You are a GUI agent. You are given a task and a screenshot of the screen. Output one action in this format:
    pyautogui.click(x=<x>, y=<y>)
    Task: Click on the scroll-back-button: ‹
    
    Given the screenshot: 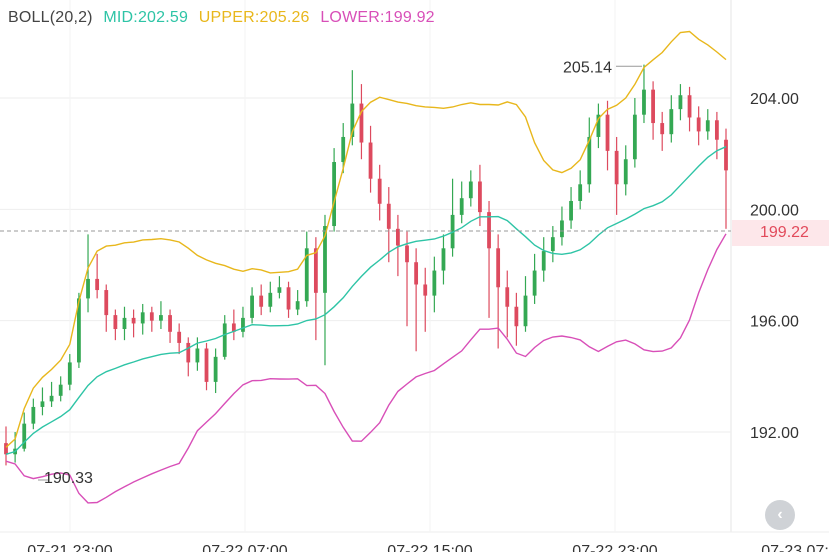 What is the action you would take?
    pyautogui.click(x=780, y=515)
    